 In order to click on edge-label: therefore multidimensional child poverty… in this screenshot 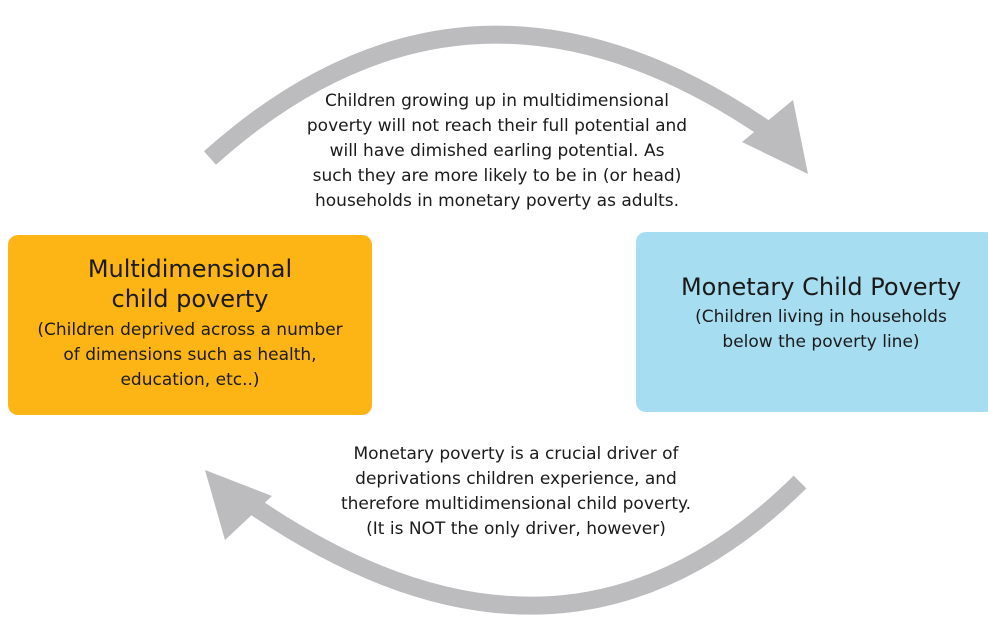, I will do `click(516, 504)`.